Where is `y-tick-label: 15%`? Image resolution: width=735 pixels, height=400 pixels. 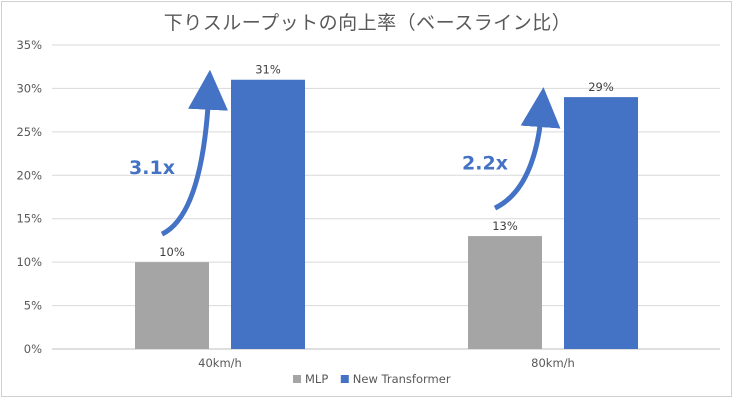 y-tick-label: 15% is located at coordinates (29, 219).